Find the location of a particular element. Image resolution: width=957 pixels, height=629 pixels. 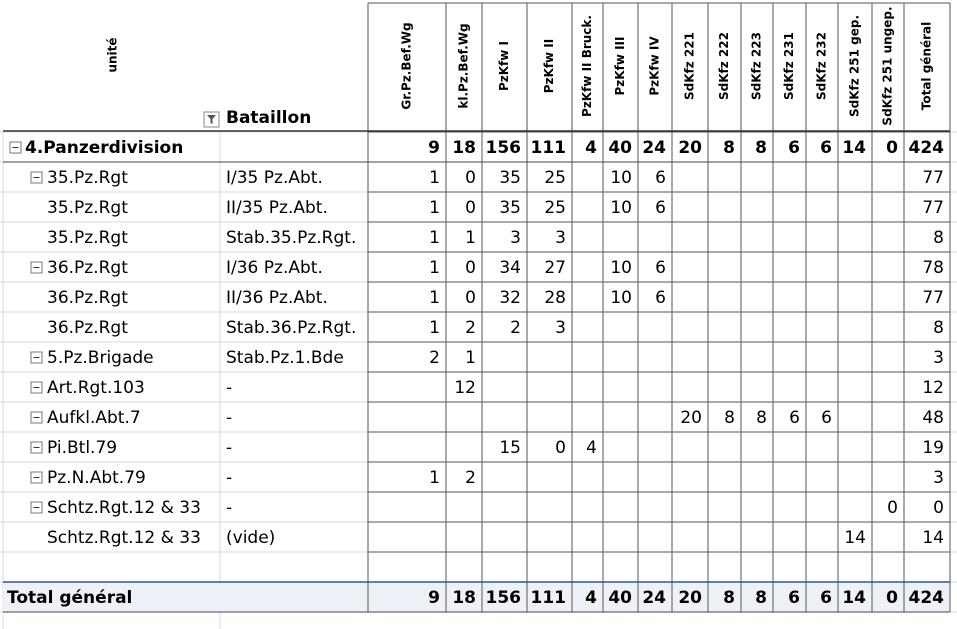

value-cell: 18 is located at coordinates (464, 598).